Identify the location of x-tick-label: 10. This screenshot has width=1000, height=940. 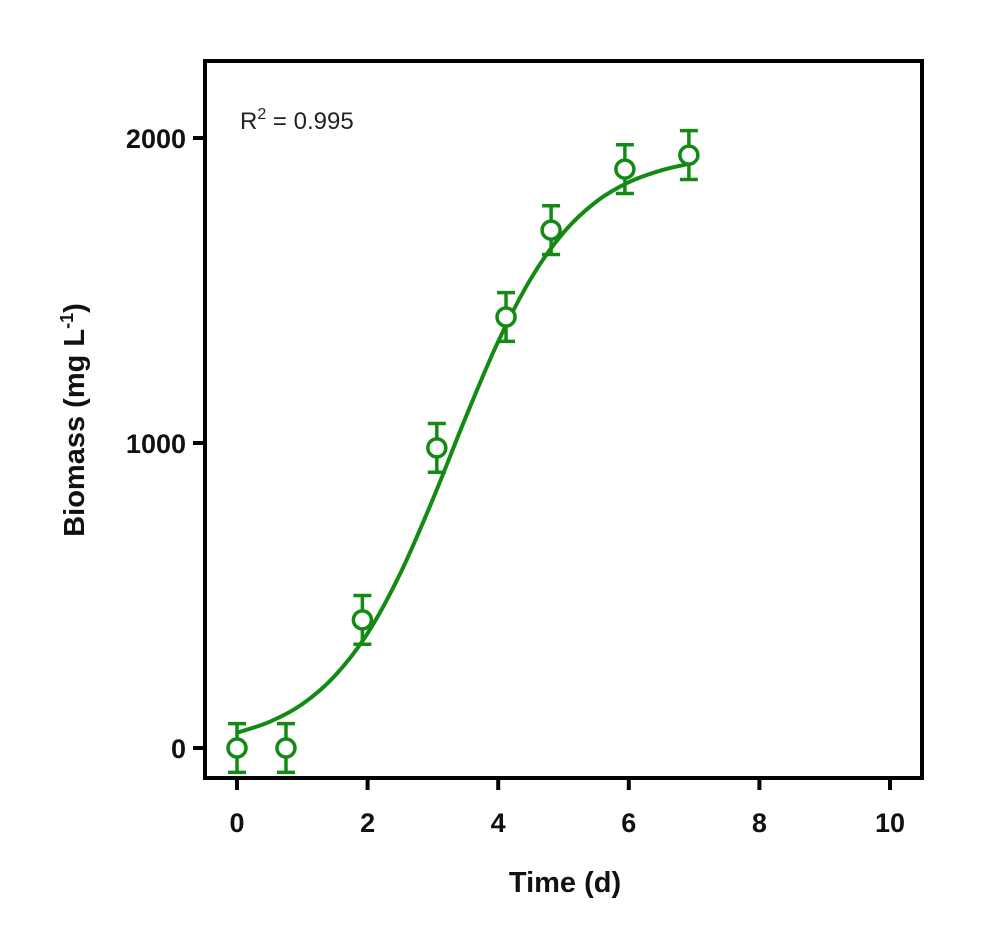
(890, 823).